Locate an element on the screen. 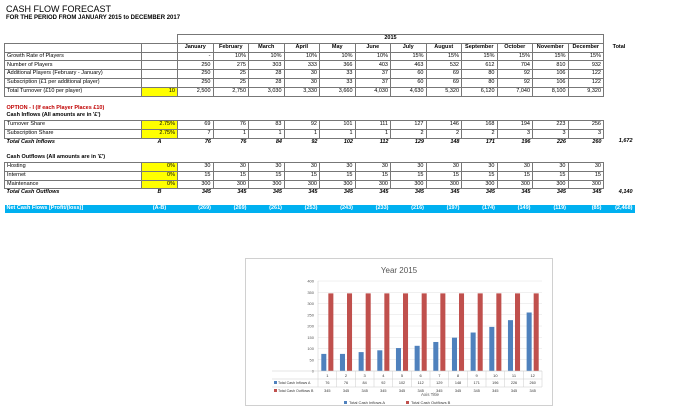 Image resolution: width=680 pixels, height=413 pixels. value-cell: 15 is located at coordinates (514, 175).